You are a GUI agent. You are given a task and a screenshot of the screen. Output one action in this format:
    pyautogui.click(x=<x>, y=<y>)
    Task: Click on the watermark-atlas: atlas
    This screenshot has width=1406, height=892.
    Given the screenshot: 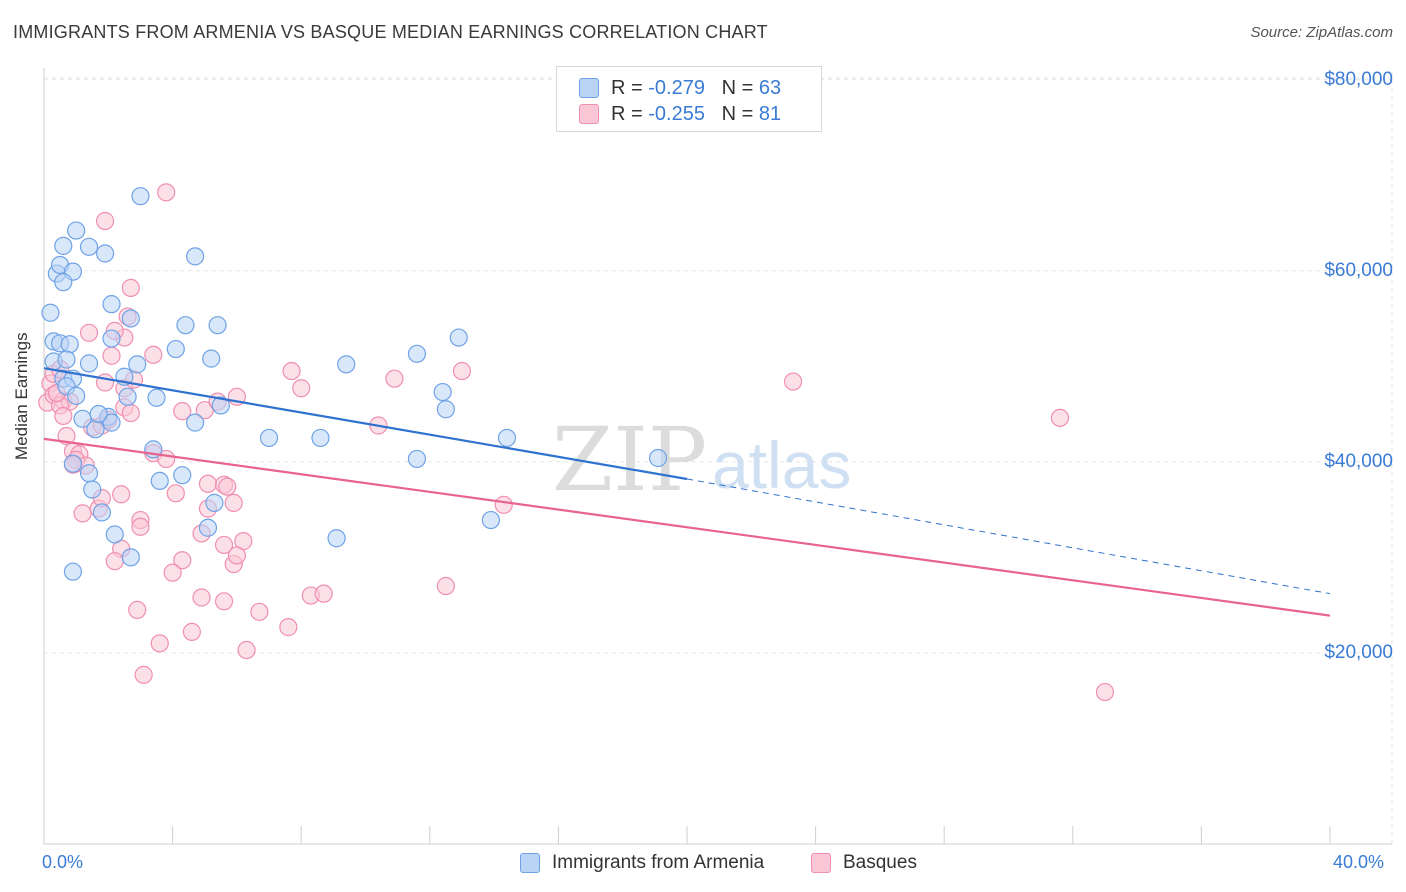 What is the action you would take?
    pyautogui.click(x=781, y=465)
    